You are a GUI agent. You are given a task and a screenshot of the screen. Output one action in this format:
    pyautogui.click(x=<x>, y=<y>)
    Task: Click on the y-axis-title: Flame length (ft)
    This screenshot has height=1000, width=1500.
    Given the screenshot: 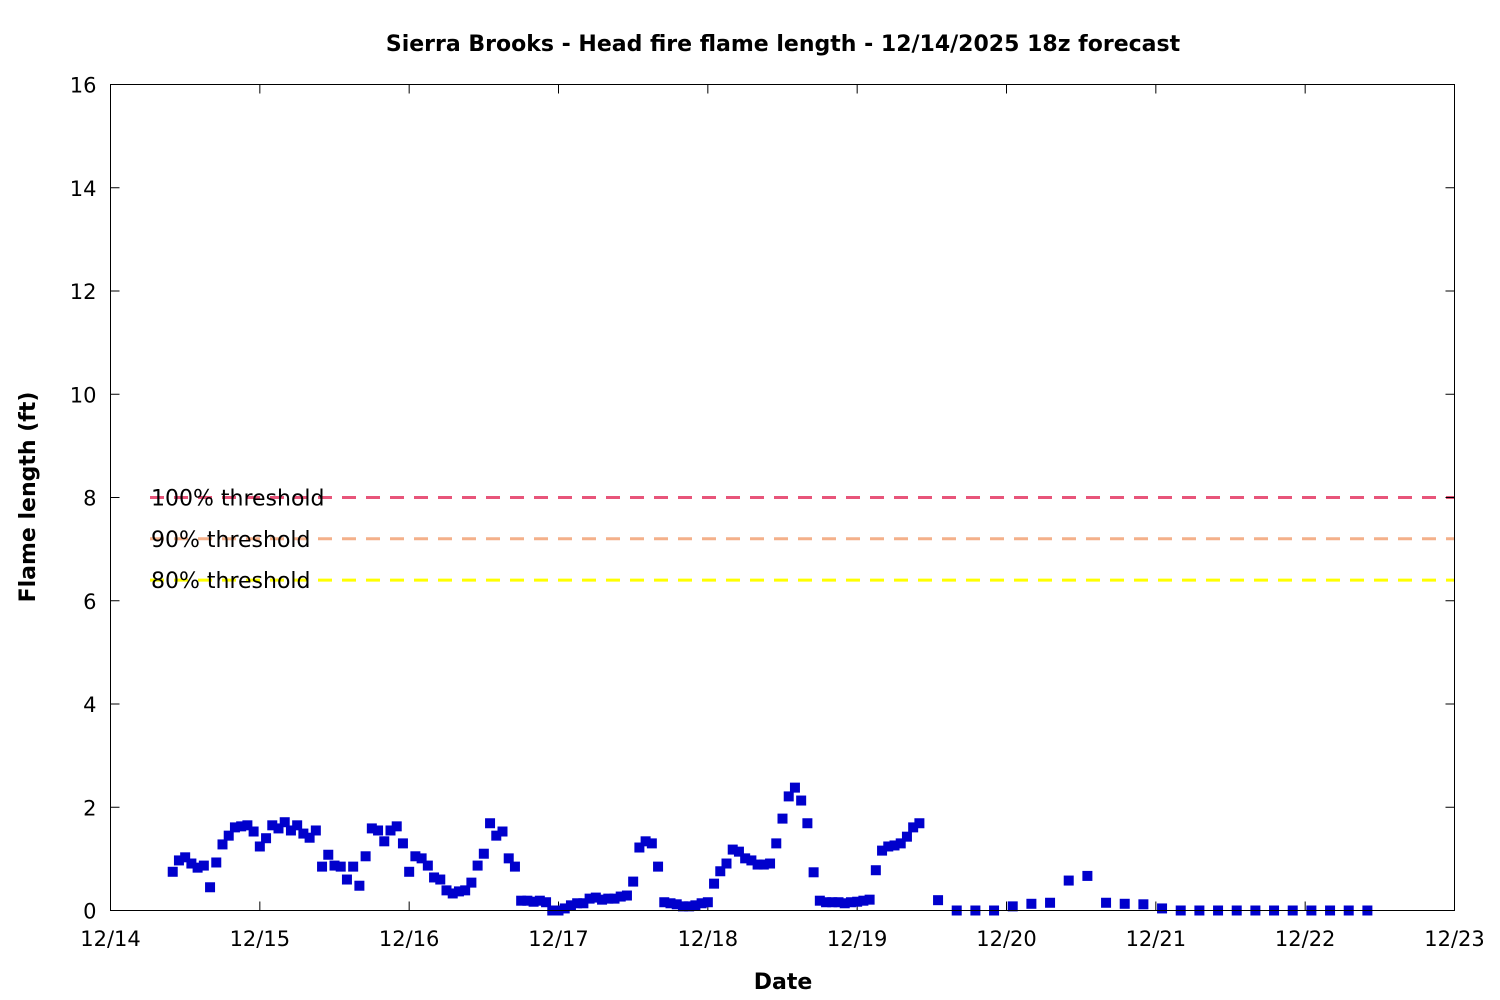 What is the action you would take?
    pyautogui.click(x=28, y=497)
    